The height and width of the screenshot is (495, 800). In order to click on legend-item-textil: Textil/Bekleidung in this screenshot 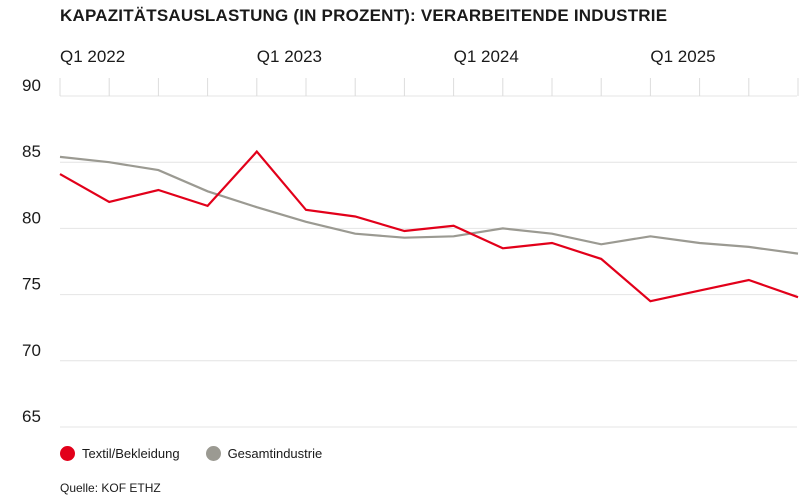, I will do `click(120, 453)`.